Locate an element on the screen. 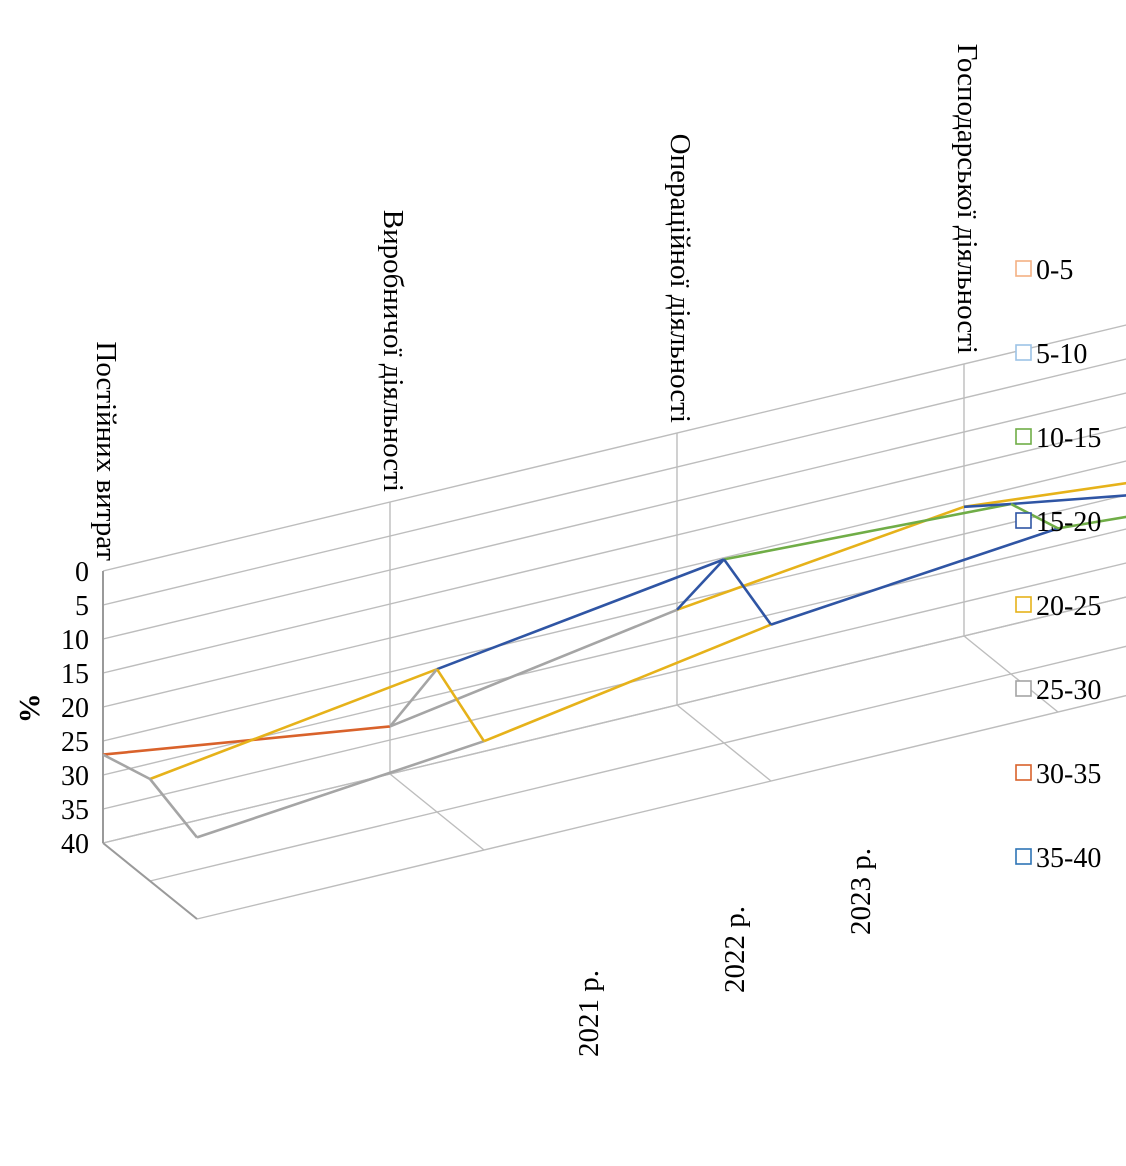 The width and height of the screenshot is (1126, 1166). depth-axis-line is located at coordinates (150, 881).